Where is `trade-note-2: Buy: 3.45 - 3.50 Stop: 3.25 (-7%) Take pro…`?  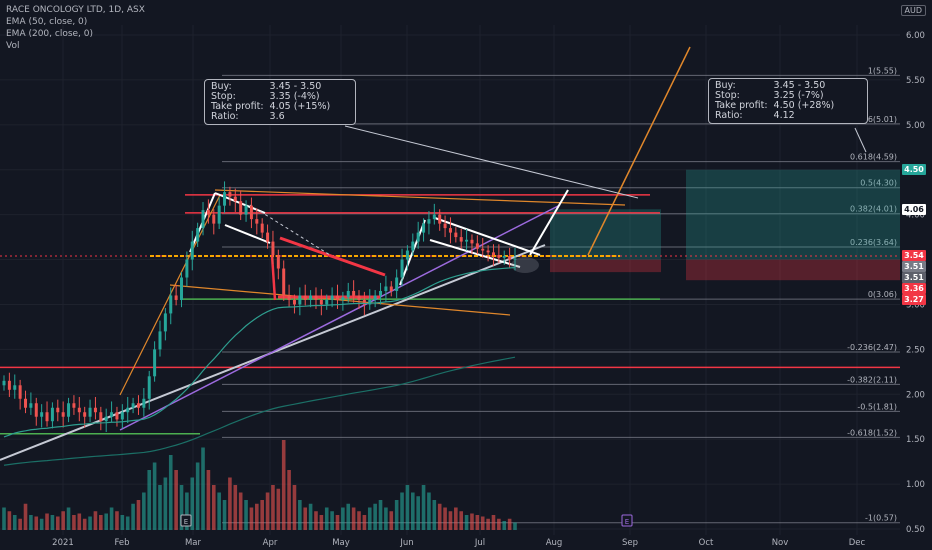 trade-note-2: Buy: 3.45 - 3.50 Stop: 3.25 (-7%) Take pro… is located at coordinates (788, 101).